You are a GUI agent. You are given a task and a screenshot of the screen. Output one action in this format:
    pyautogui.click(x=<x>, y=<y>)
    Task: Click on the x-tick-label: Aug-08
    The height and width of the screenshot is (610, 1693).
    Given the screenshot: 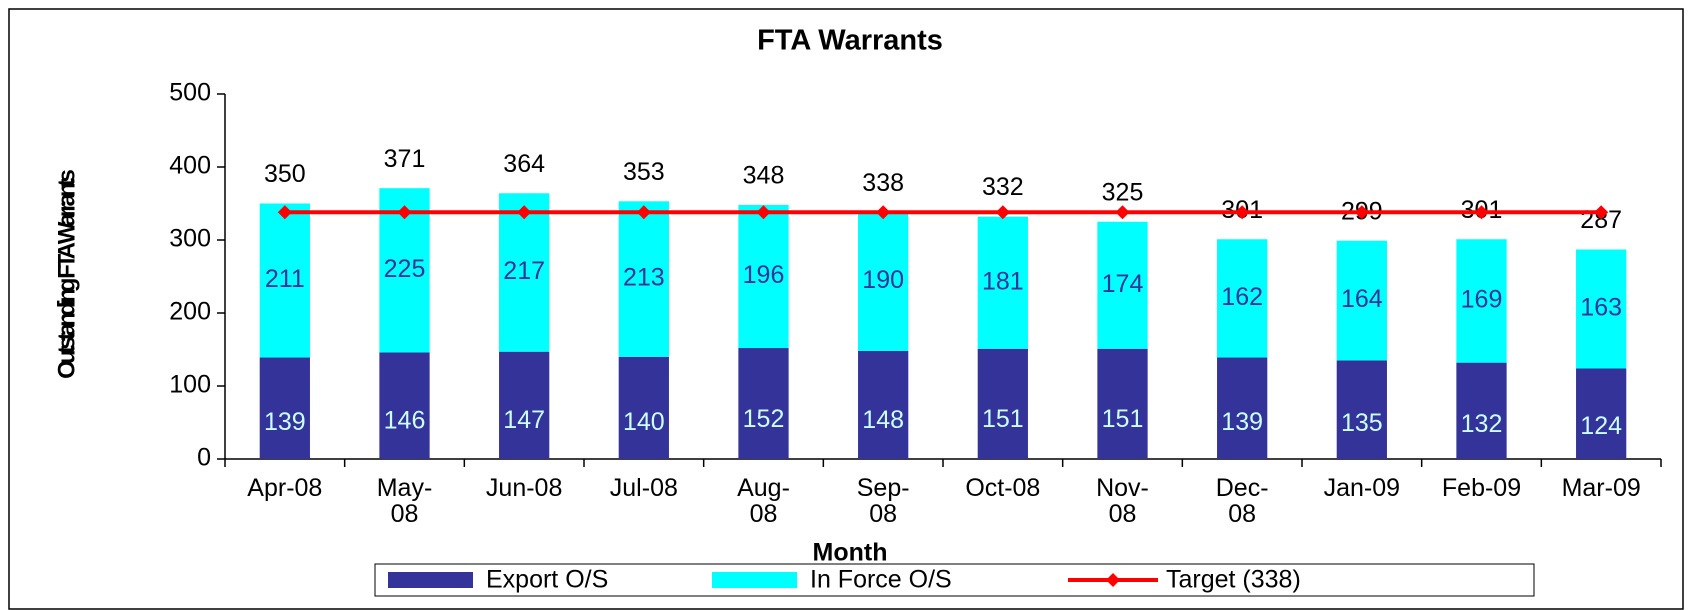 What is the action you would take?
    pyautogui.click(x=763, y=501)
    